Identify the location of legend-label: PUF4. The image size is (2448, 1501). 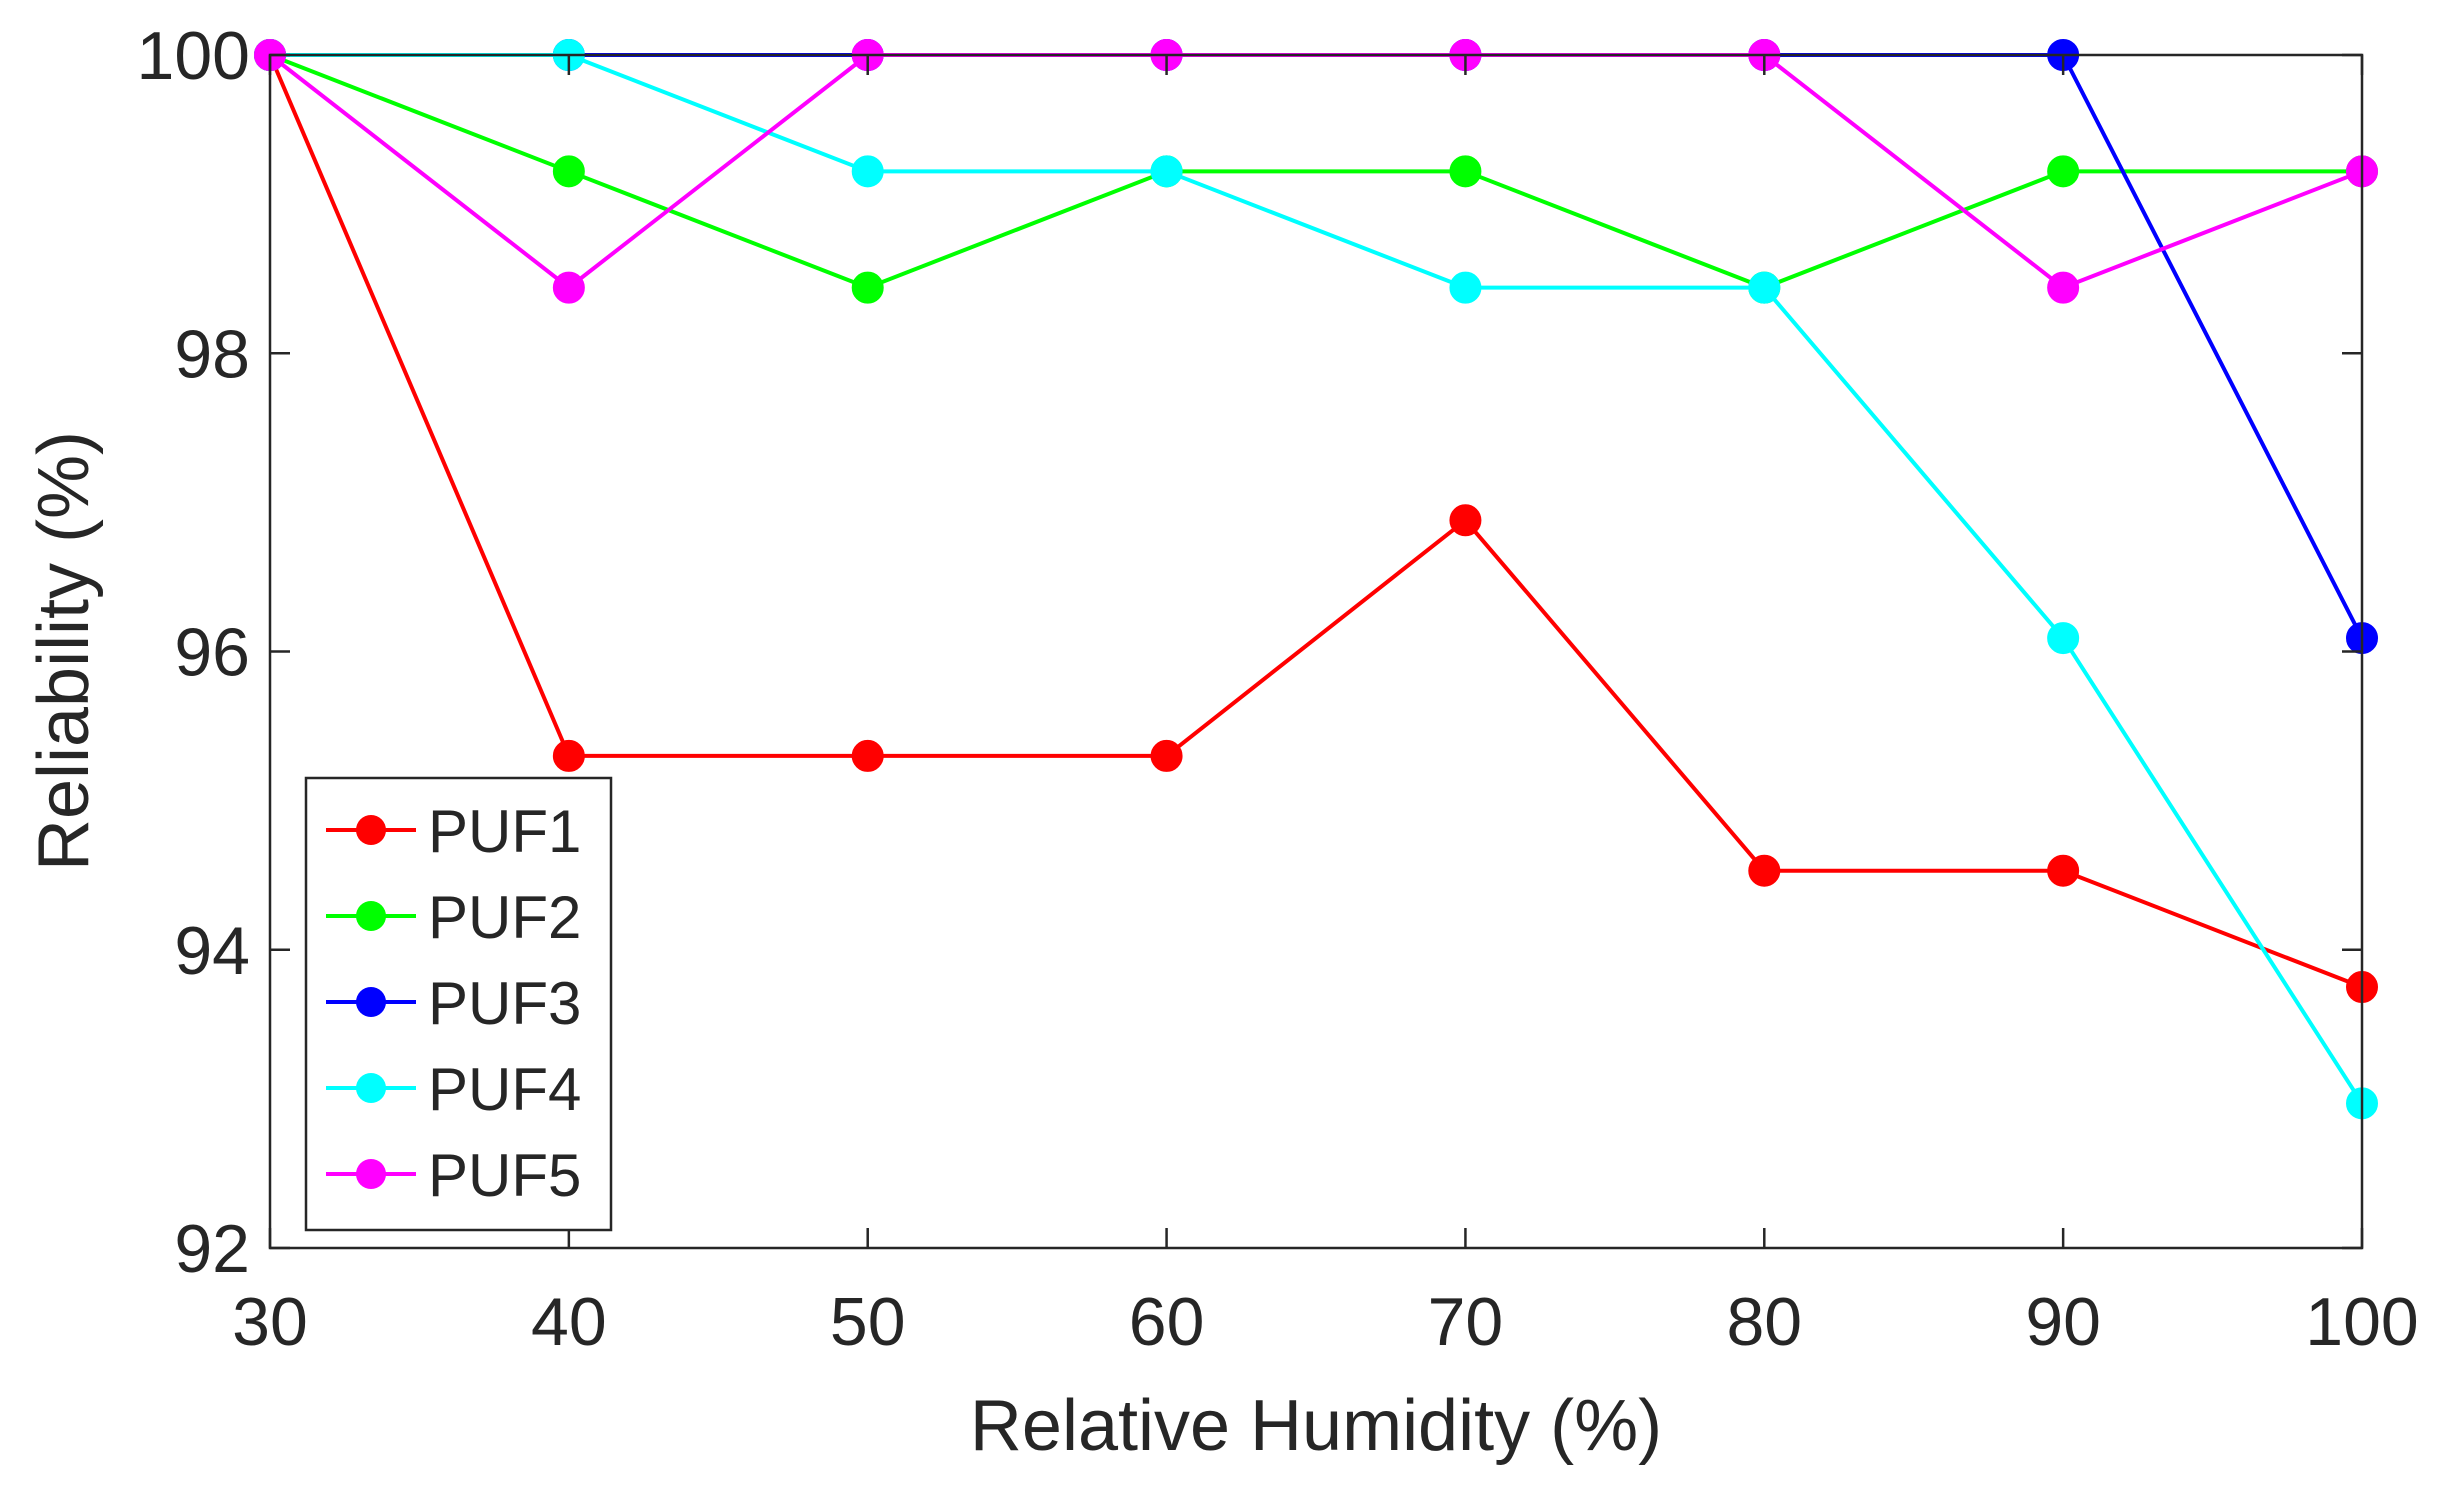
(504, 1089).